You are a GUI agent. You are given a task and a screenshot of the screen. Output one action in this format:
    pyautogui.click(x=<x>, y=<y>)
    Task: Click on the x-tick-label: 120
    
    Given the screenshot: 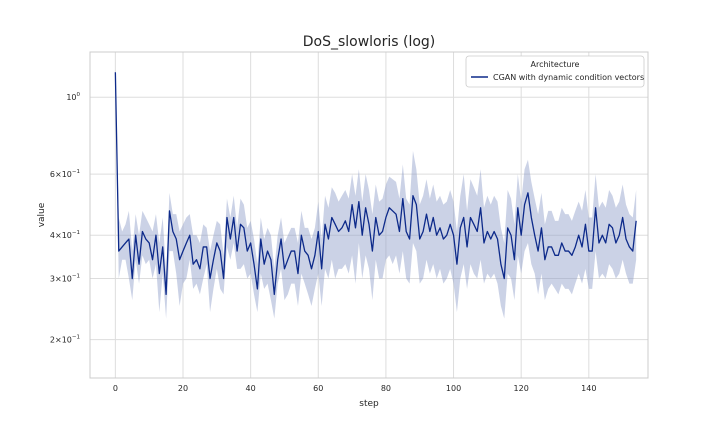 What is the action you would take?
    pyautogui.click(x=521, y=388)
    